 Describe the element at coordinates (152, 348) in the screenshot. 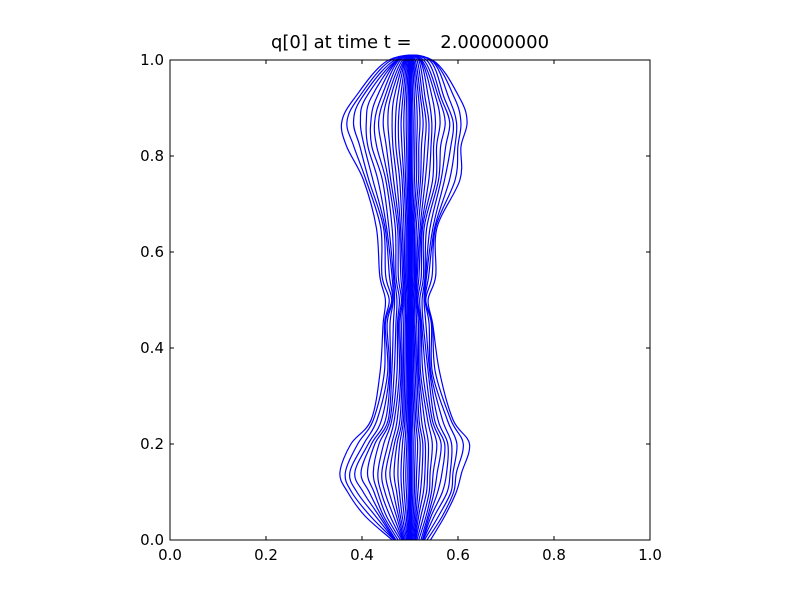

I see `y-tick-label: 0.4` at that location.